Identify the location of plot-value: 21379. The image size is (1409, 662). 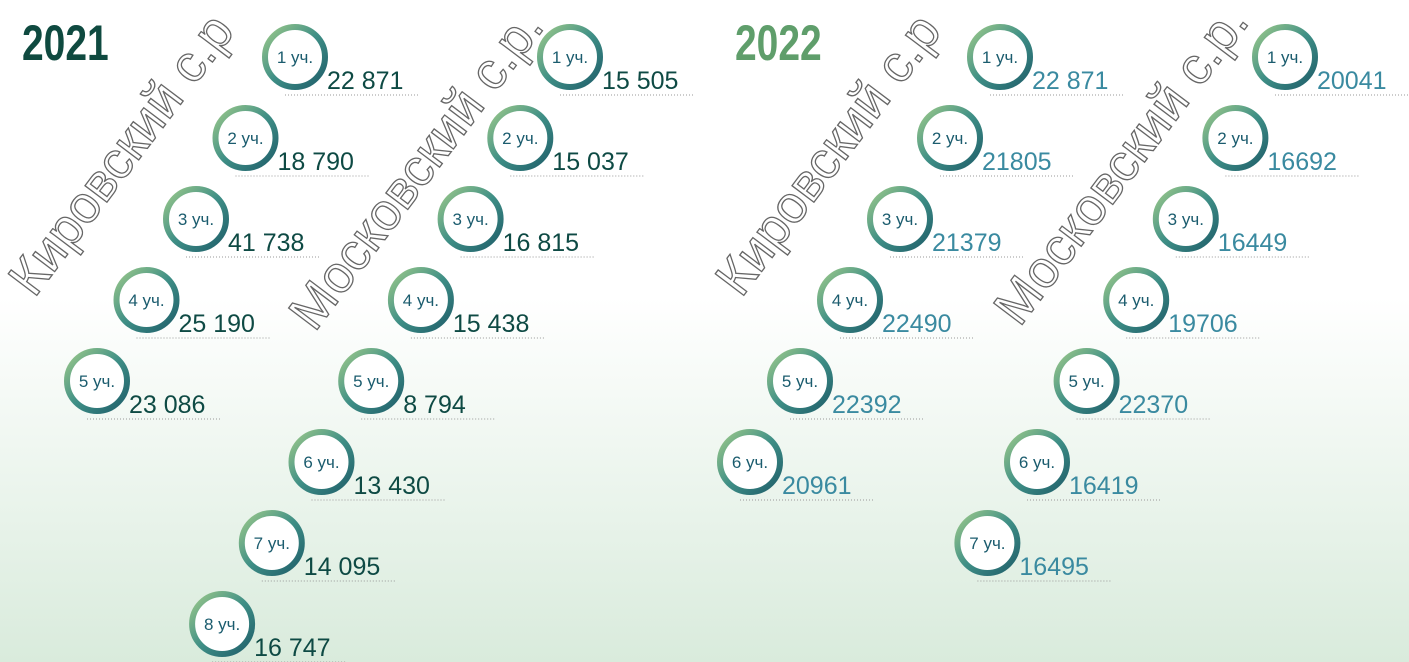
(967, 243).